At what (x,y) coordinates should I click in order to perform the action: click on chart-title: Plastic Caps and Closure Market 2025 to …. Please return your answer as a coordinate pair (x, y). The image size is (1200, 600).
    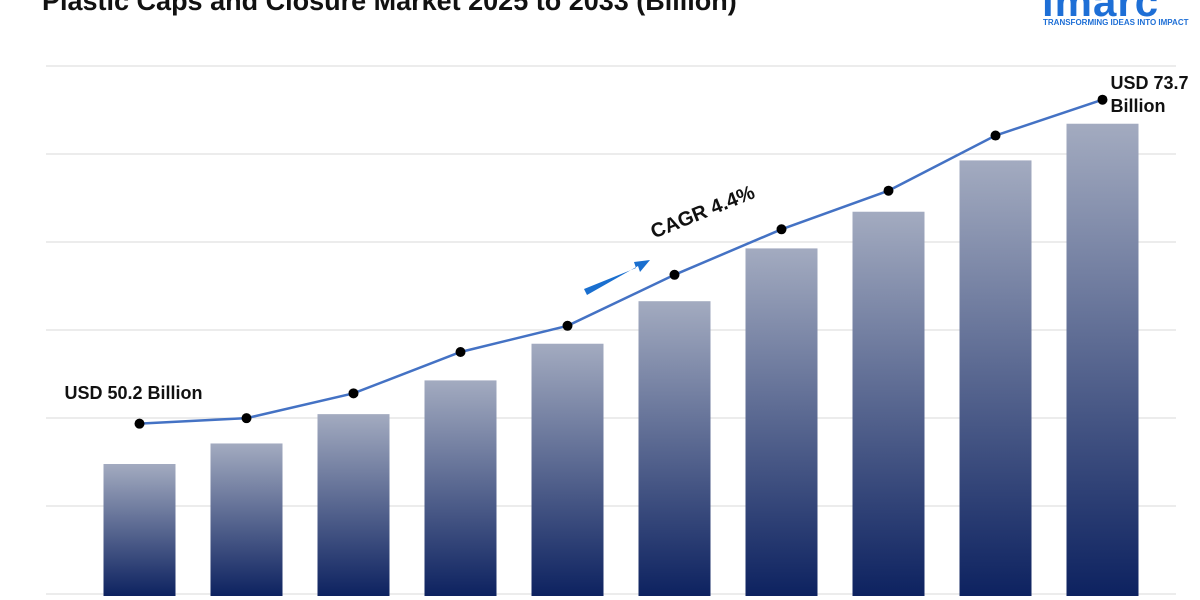
    Looking at the image, I should click on (389, 8).